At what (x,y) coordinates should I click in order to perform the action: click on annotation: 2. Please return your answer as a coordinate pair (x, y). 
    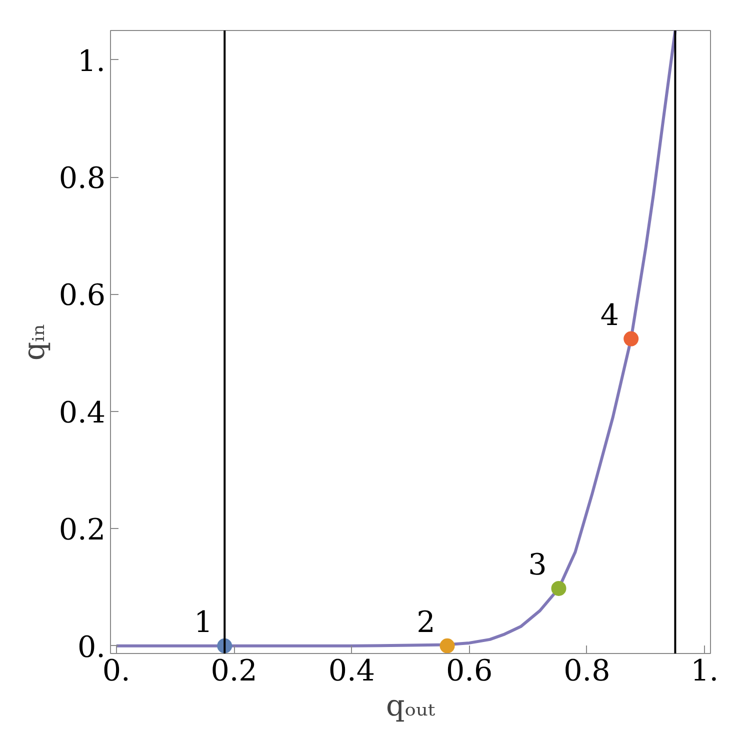
    Looking at the image, I should click on (426, 621).